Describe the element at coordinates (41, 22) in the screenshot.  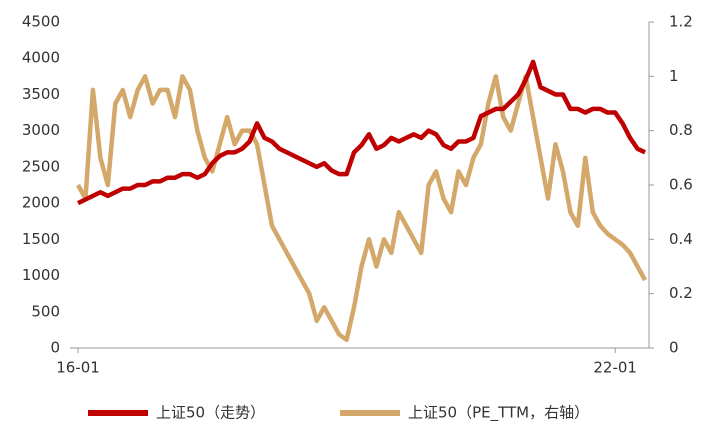
I see `y-tick-label: 4500` at that location.